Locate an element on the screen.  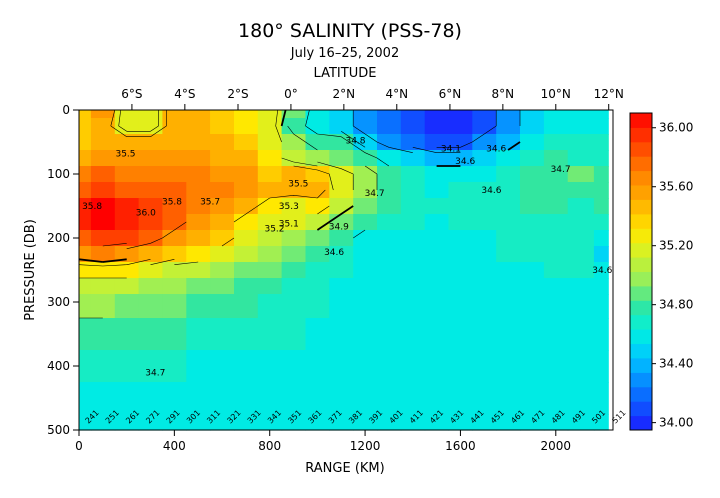
y-tick-label: 400 is located at coordinates (58, 366).